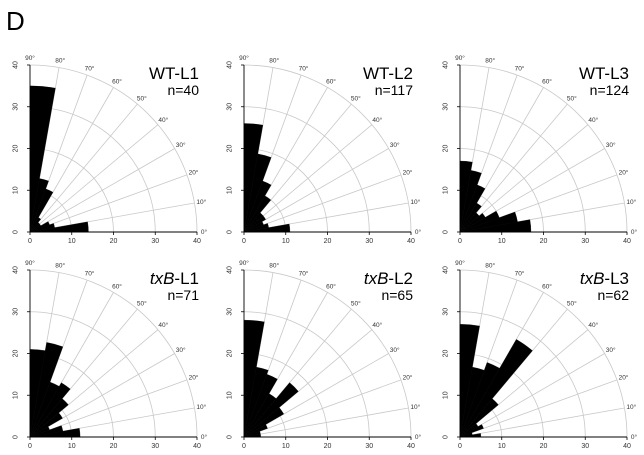 This screenshot has width=644, height=455. I want to click on panel-title-suffix: WT-L3, so click(604, 73).